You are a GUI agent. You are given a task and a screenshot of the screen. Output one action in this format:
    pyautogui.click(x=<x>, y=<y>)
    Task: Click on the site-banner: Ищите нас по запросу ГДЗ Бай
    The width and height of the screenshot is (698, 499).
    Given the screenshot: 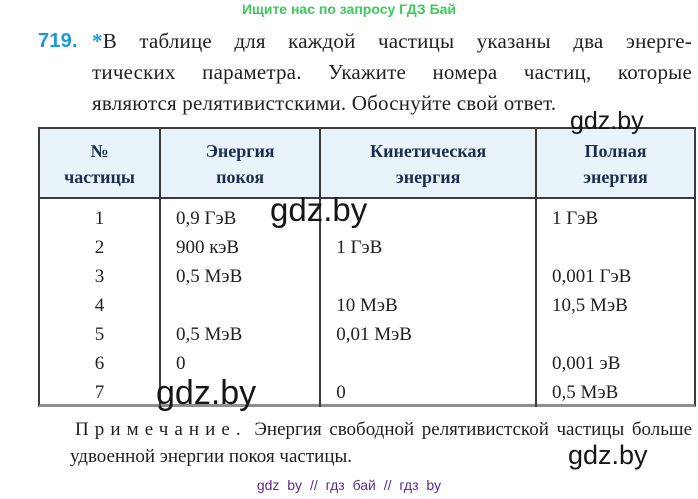 What is the action you would take?
    pyautogui.click(x=349, y=9)
    